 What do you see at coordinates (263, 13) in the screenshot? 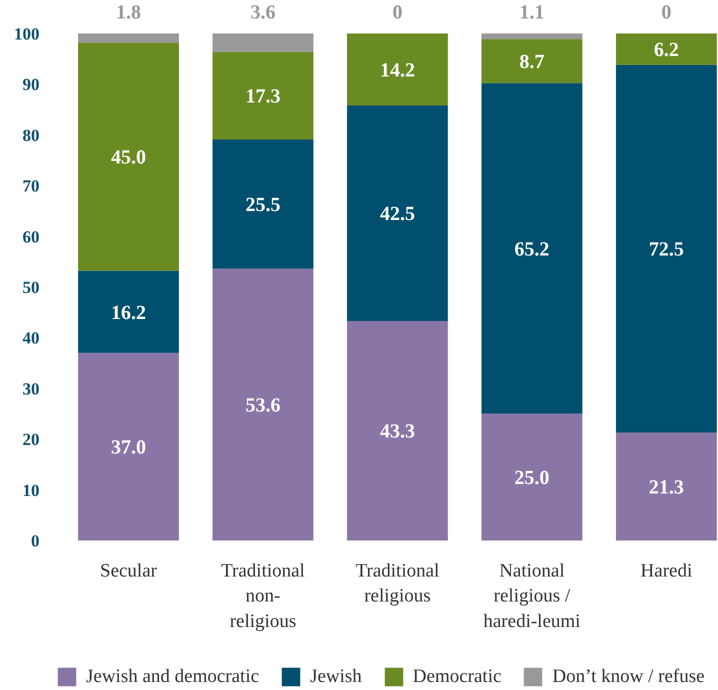
I see `data-label: 3.6` at bounding box center [263, 13].